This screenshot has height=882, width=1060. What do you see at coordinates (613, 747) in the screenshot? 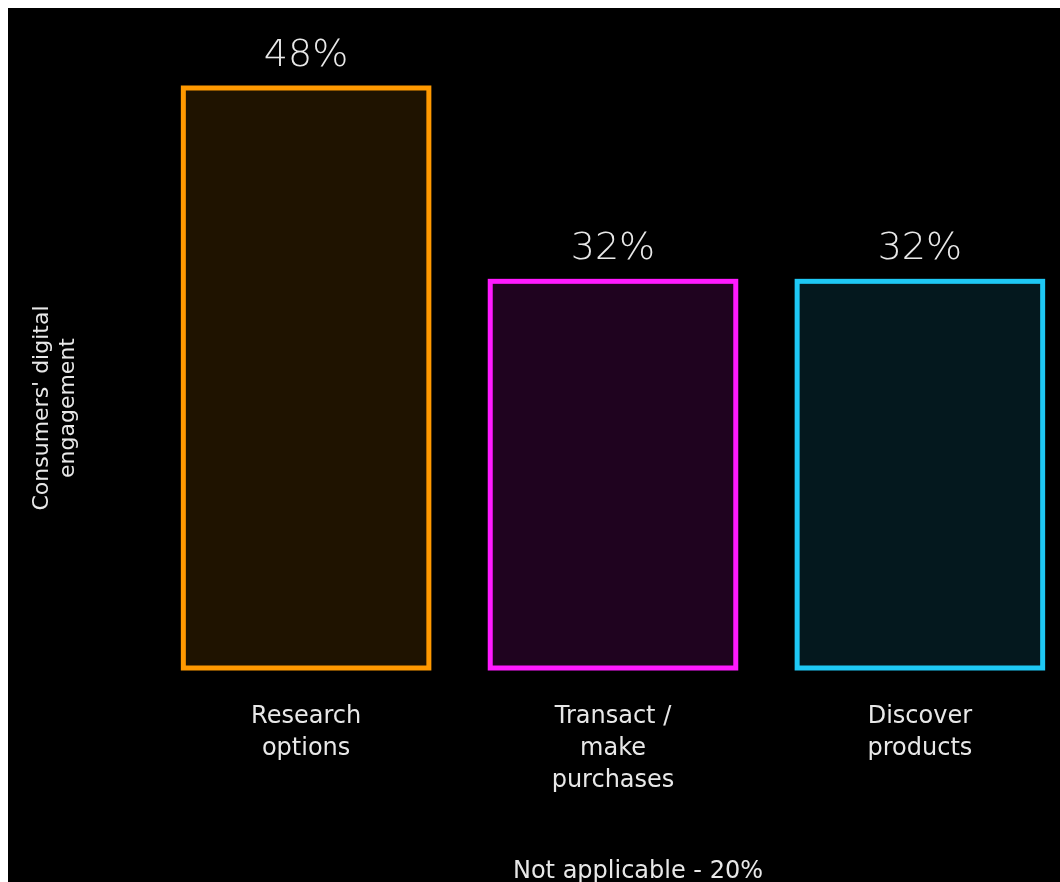
I see `x-tick-label: Transact / make purchases` at bounding box center [613, 747].